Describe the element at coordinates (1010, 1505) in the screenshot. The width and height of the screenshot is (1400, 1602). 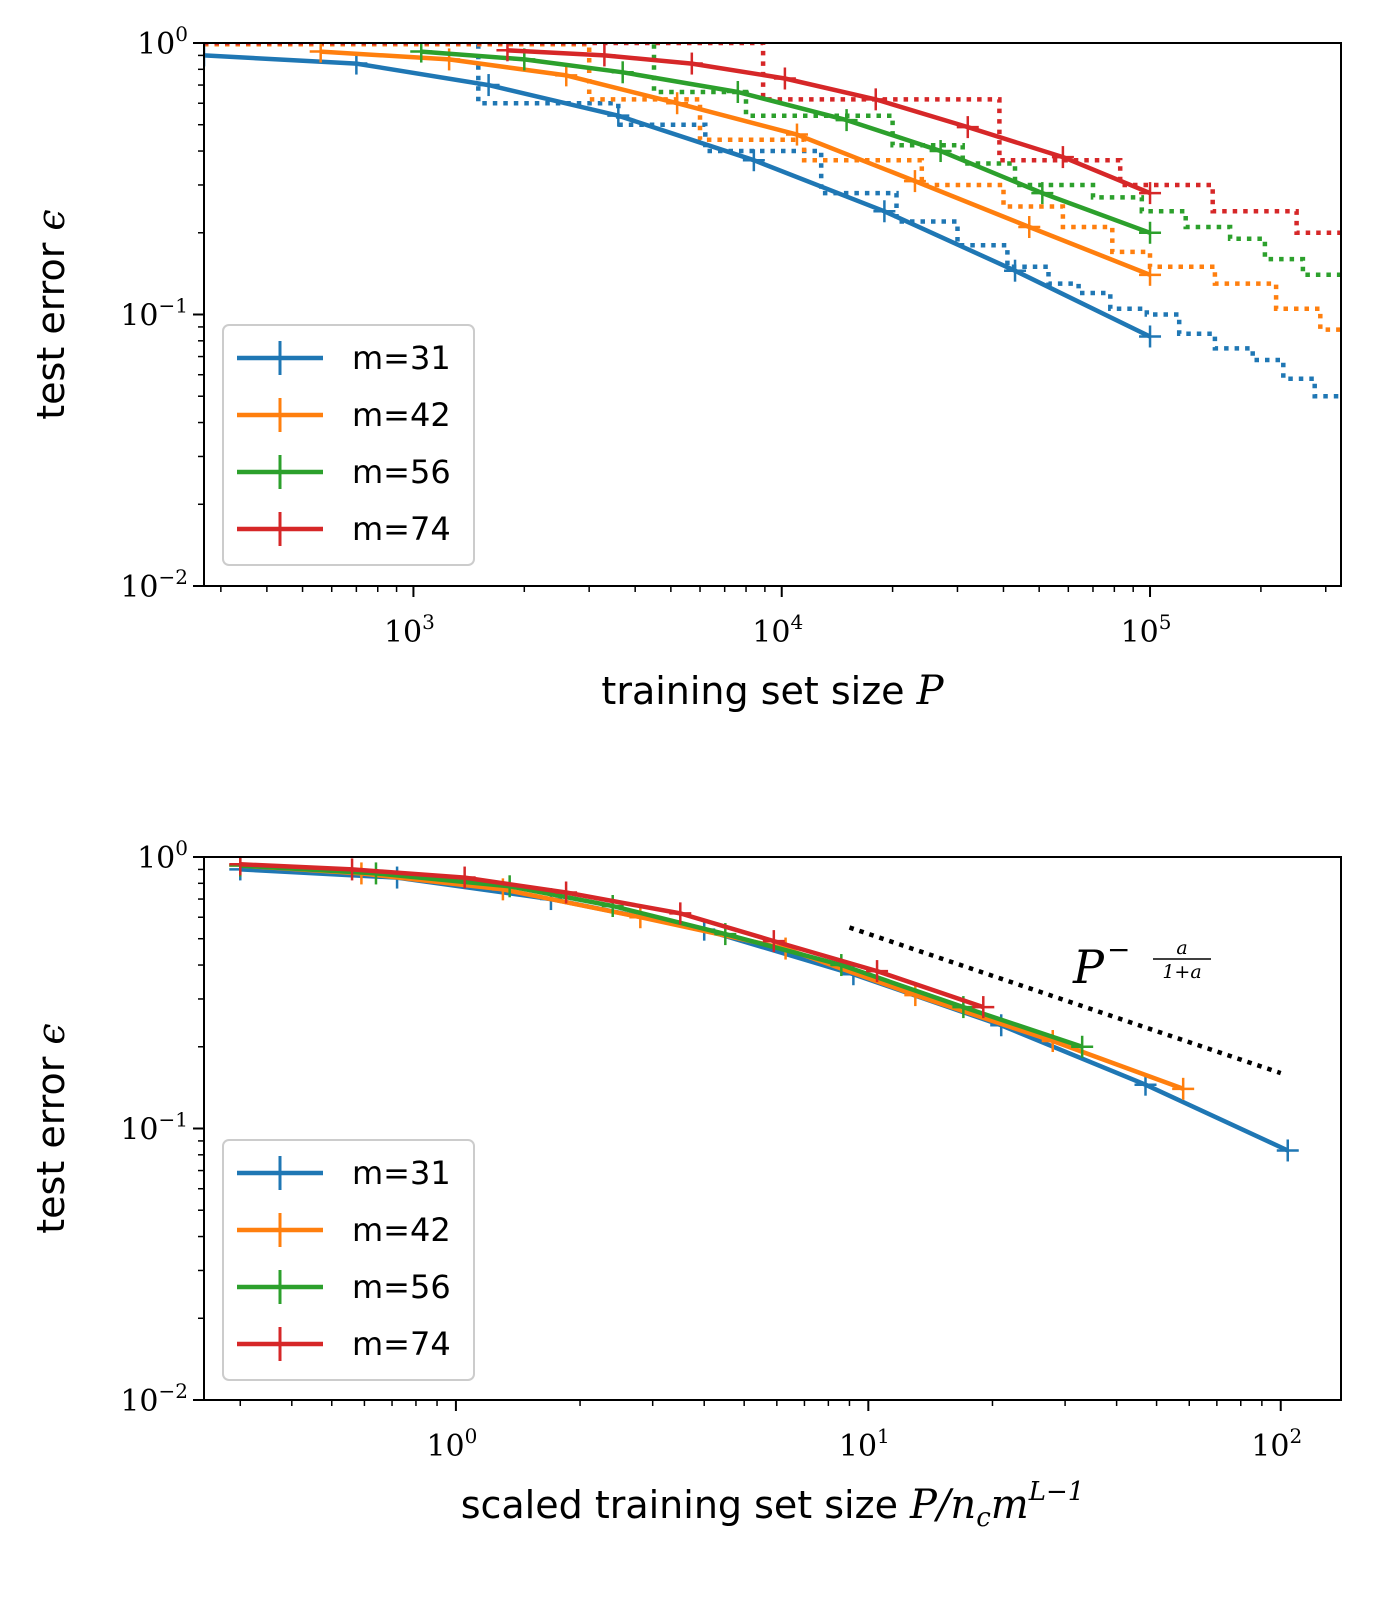
I see `x-axis-label-math-m: m` at that location.